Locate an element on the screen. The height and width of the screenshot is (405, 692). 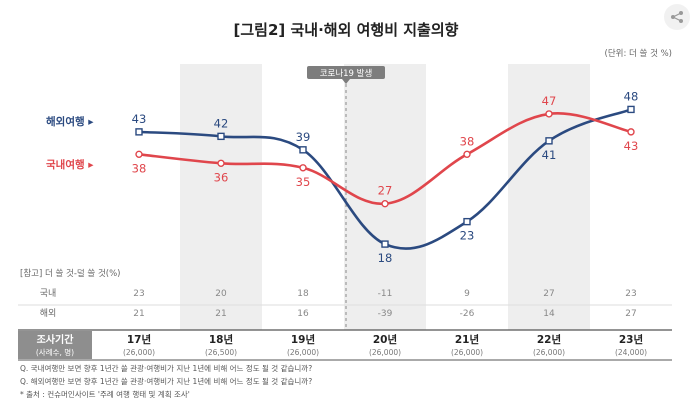
data-label-0-4: 23 is located at coordinates (467, 236).